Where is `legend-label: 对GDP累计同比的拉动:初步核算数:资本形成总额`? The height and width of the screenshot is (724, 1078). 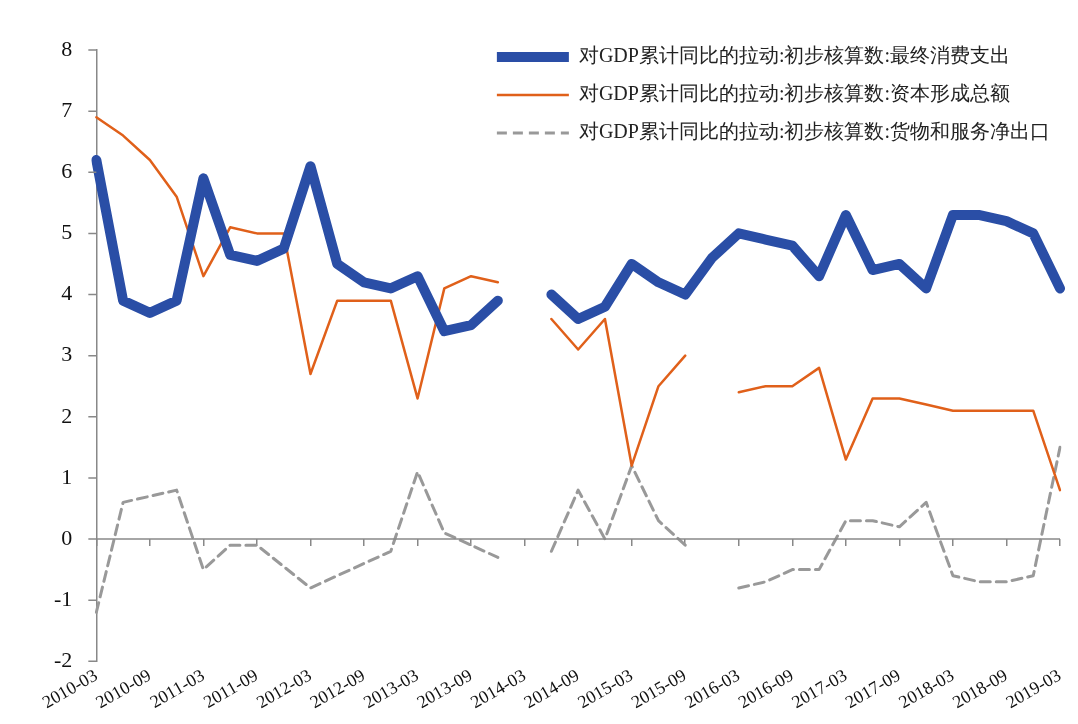
legend-label: 对GDP累计同比的拉动:初步核算数:资本形成总额 is located at coordinates (794, 93).